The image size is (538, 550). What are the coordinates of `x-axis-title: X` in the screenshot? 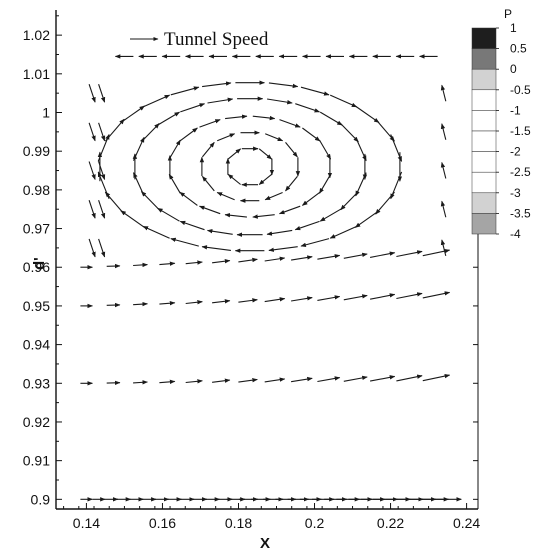 It's located at (265, 542).